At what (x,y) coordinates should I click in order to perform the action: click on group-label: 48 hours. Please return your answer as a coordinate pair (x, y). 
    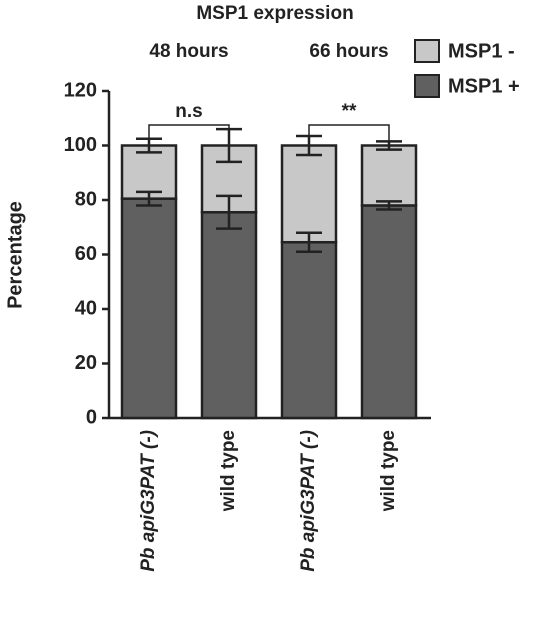
    Looking at the image, I should click on (188, 51).